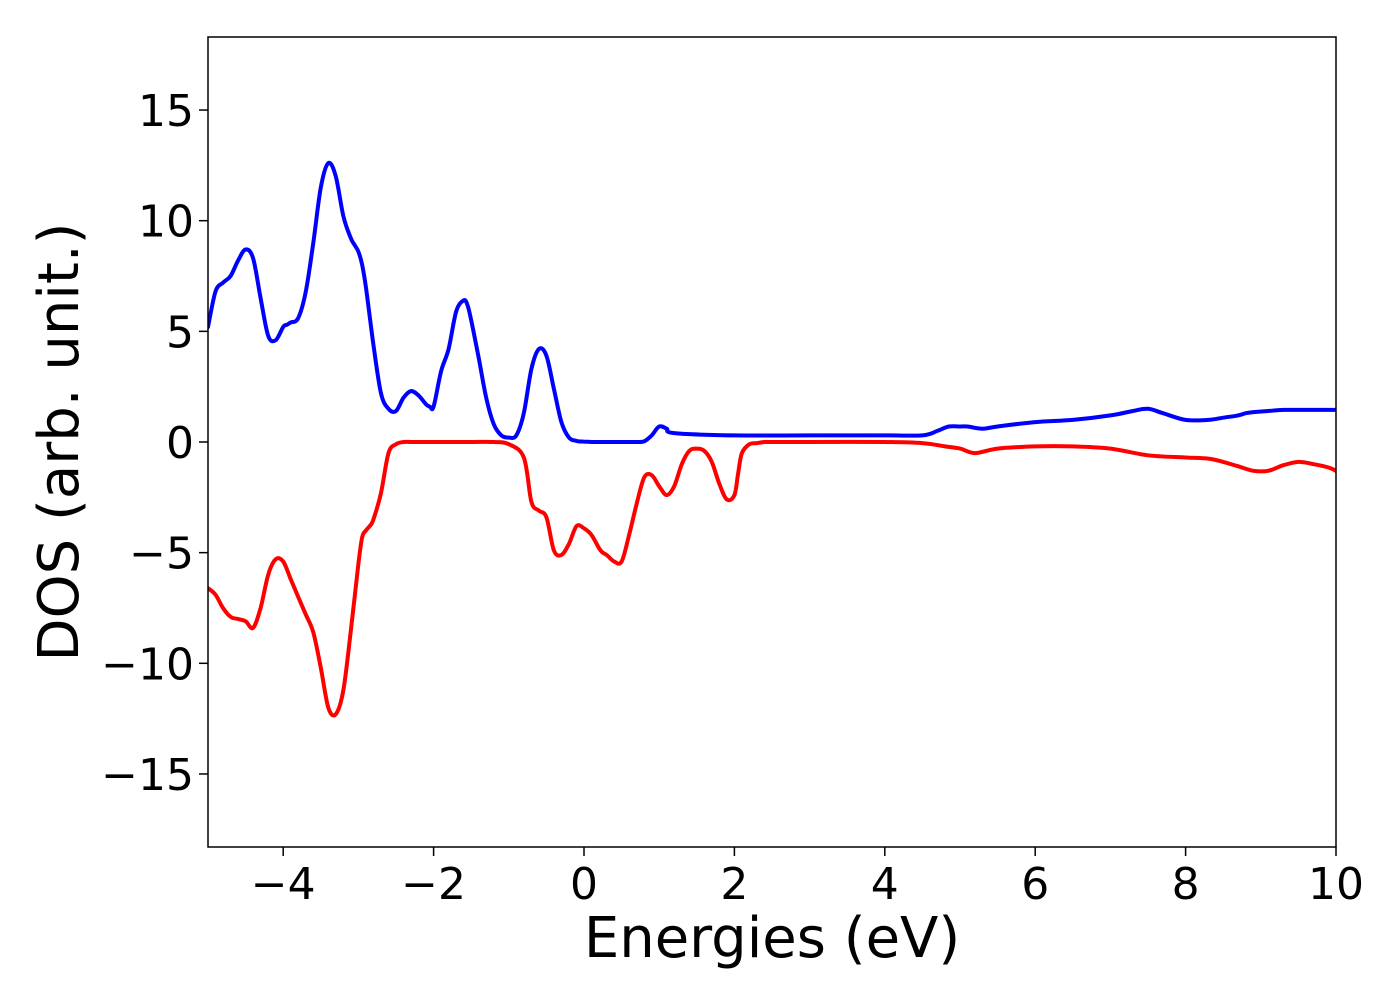 The image size is (1400, 1000). Describe the element at coordinates (59, 441) in the screenshot. I see `y-axis-label: DOS (arb. unit.)` at that location.